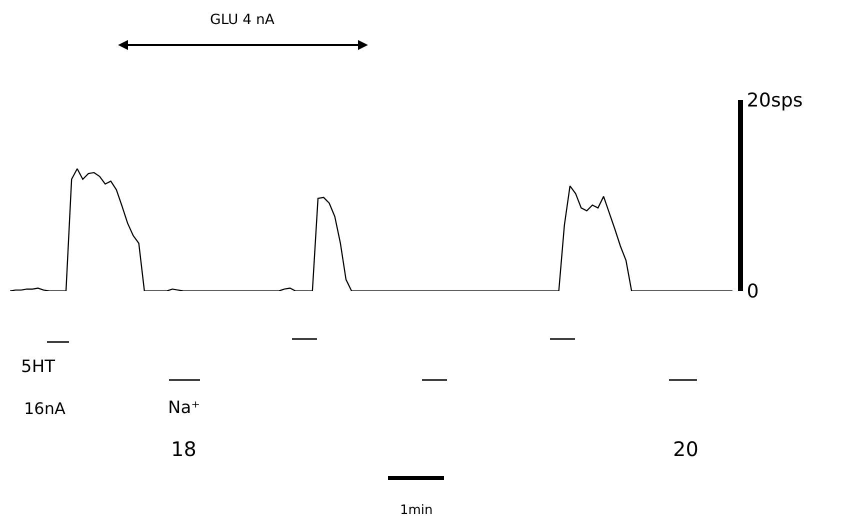 This screenshot has height=521, width=861. Describe the element at coordinates (752, 291) in the screenshot. I see `y-tick-label: 0` at that location.